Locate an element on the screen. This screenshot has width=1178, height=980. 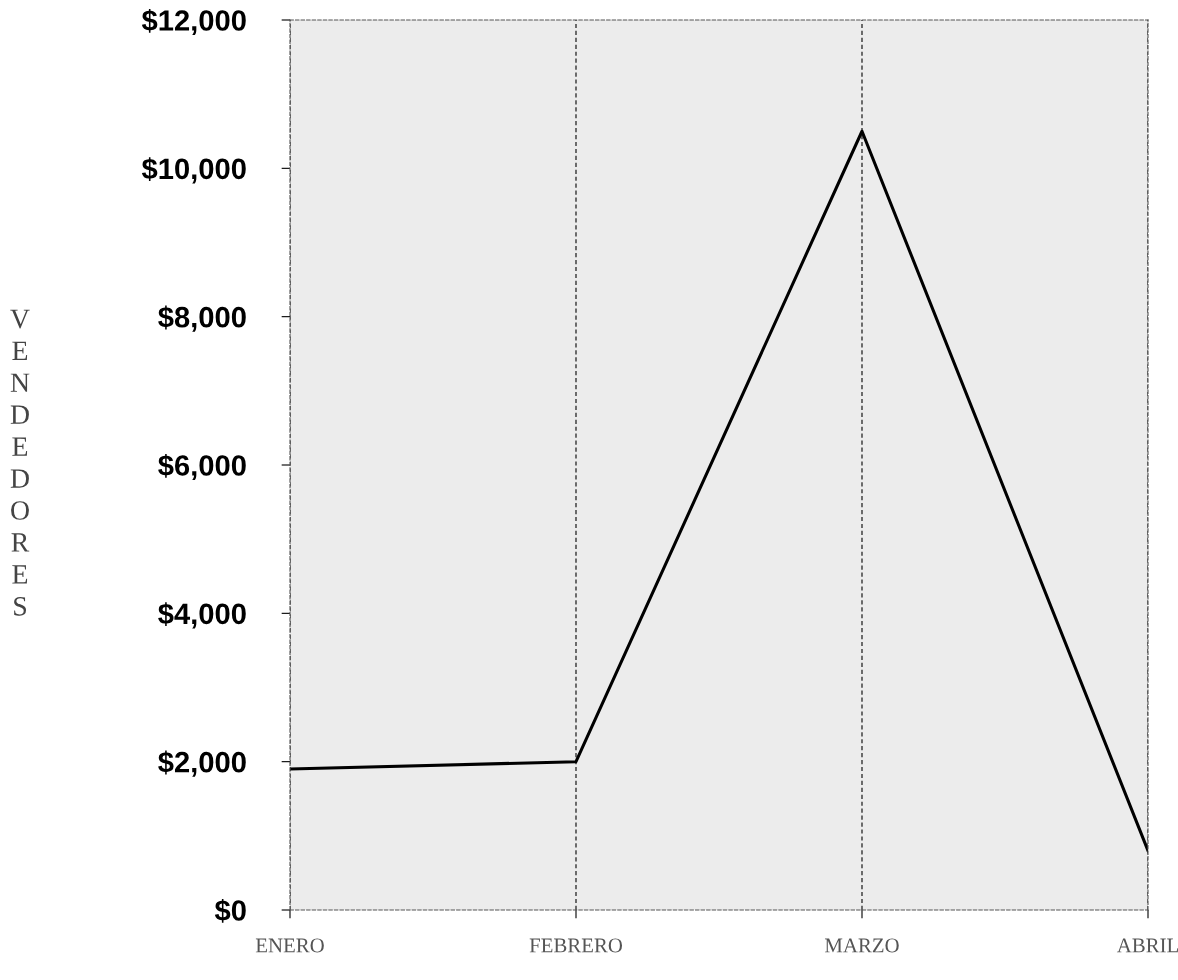
x-tick-label: ENERO is located at coordinates (289, 945).